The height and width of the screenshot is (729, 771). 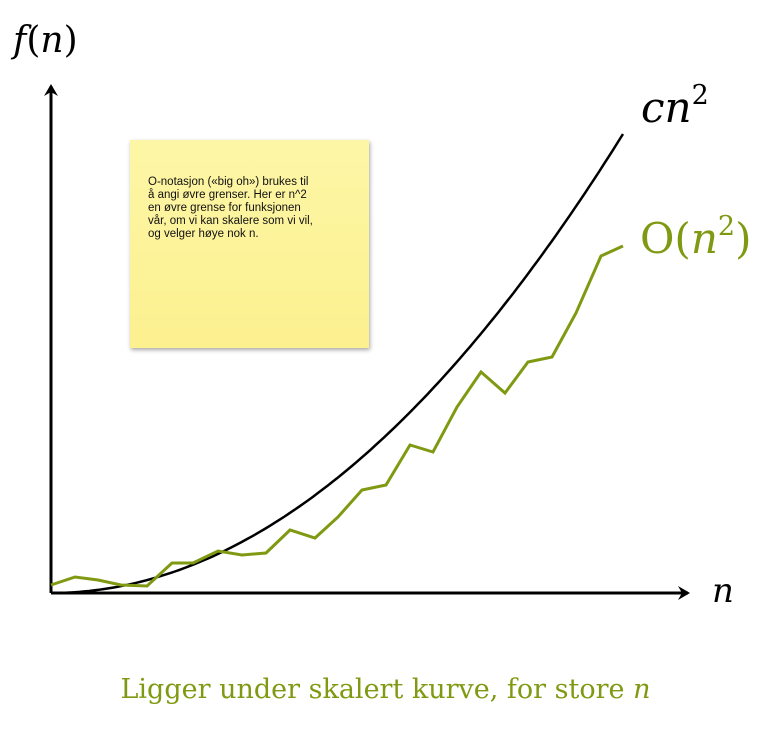 What do you see at coordinates (675, 106) in the screenshot?
I see `parabola-label: cn2` at bounding box center [675, 106].